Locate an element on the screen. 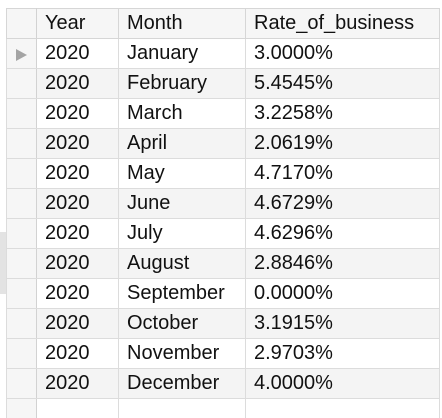  table-row: 2020 April 2.0619% is located at coordinates (223, 143).